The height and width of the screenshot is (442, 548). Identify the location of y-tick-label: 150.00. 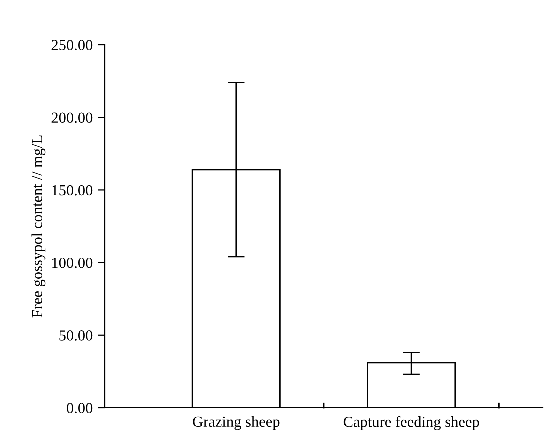
(72, 190).